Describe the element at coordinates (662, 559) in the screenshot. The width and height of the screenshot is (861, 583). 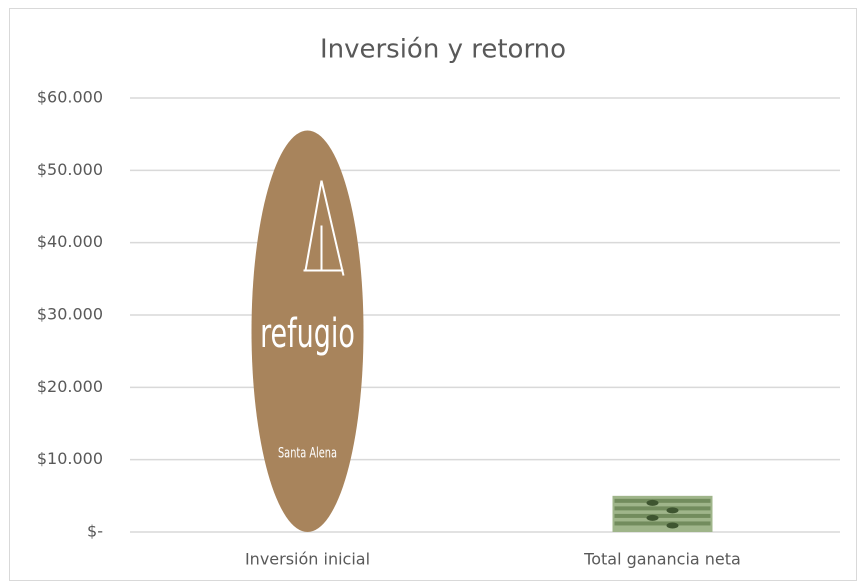
I see `x-tick-label: Total ganancia neta` at that location.